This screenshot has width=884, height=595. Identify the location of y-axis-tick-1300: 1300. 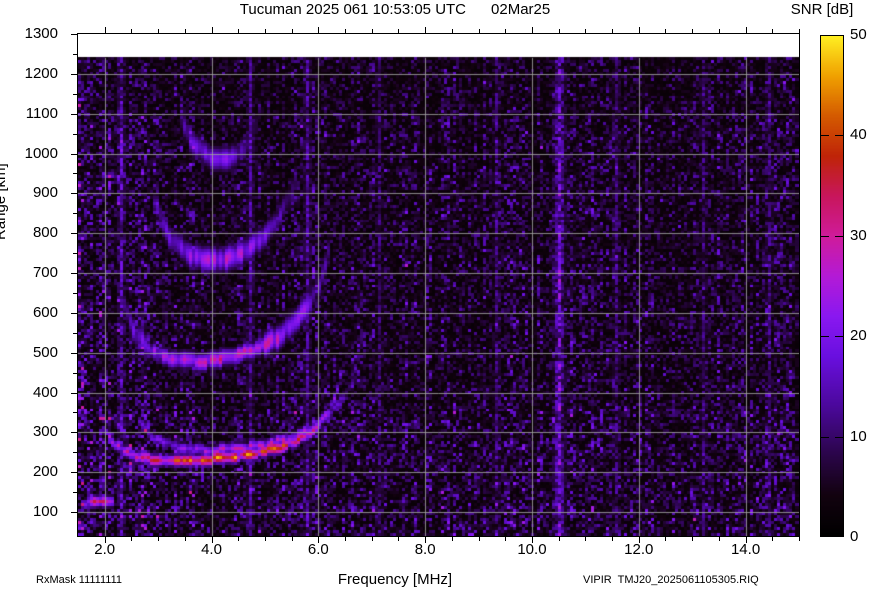
(41, 33).